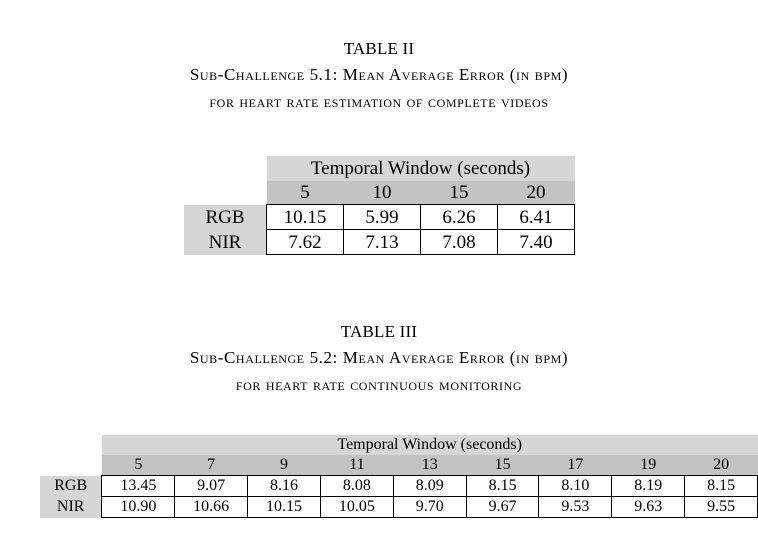 The width and height of the screenshot is (758, 560). I want to click on table3-window: 9, so click(284, 465).